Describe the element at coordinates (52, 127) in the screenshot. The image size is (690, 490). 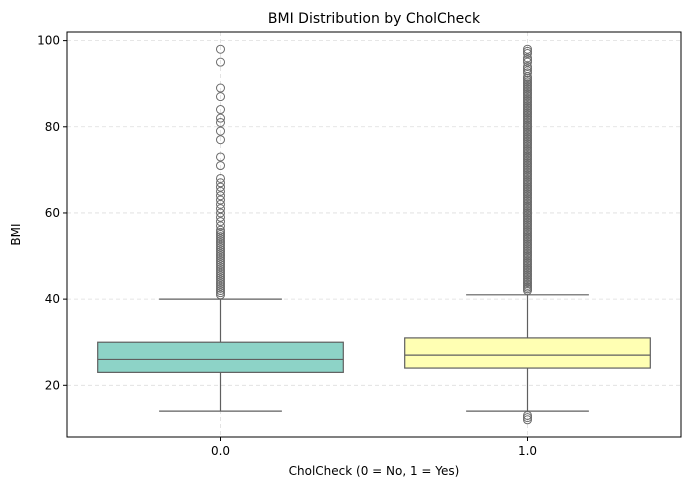
I see `y-tick-label-80: 80` at that location.